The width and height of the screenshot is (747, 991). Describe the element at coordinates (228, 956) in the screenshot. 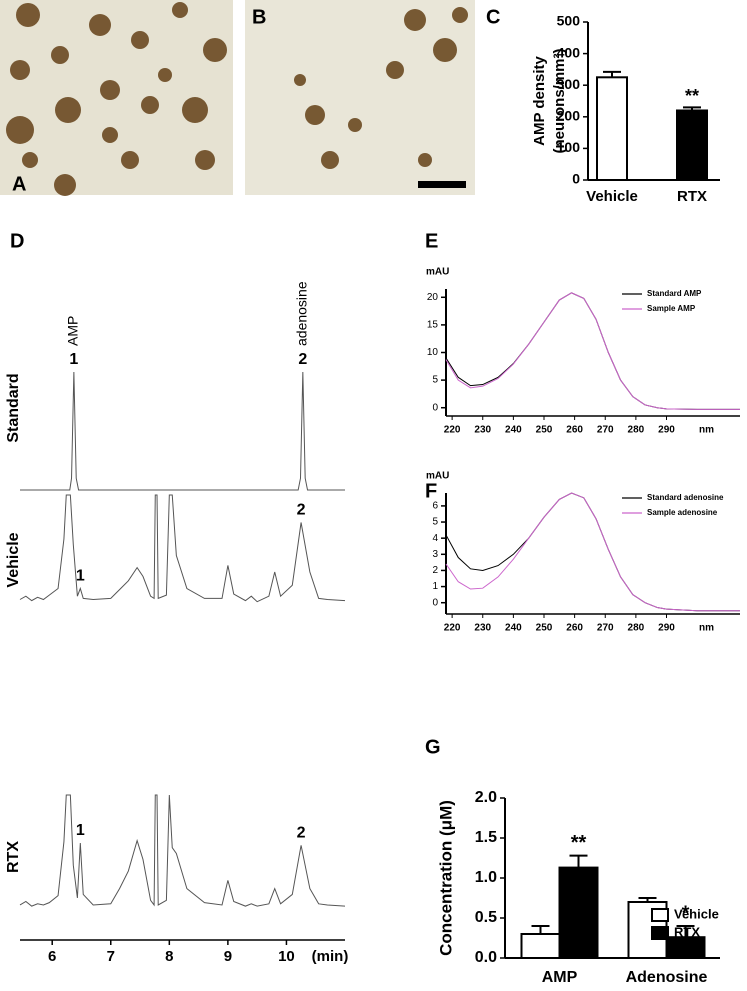

I see `x-tick-label: 9` at that location.